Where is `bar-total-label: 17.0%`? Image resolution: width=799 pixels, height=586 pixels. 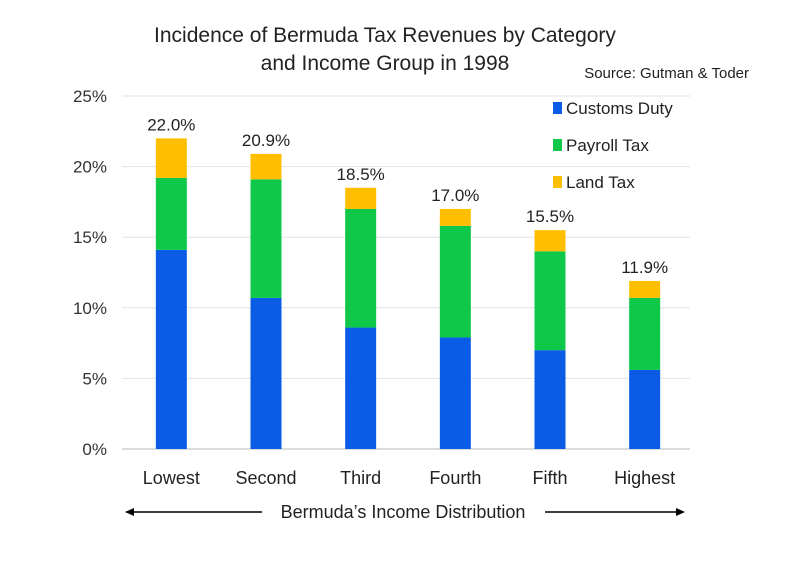 bar-total-label: 17.0% is located at coordinates (455, 195).